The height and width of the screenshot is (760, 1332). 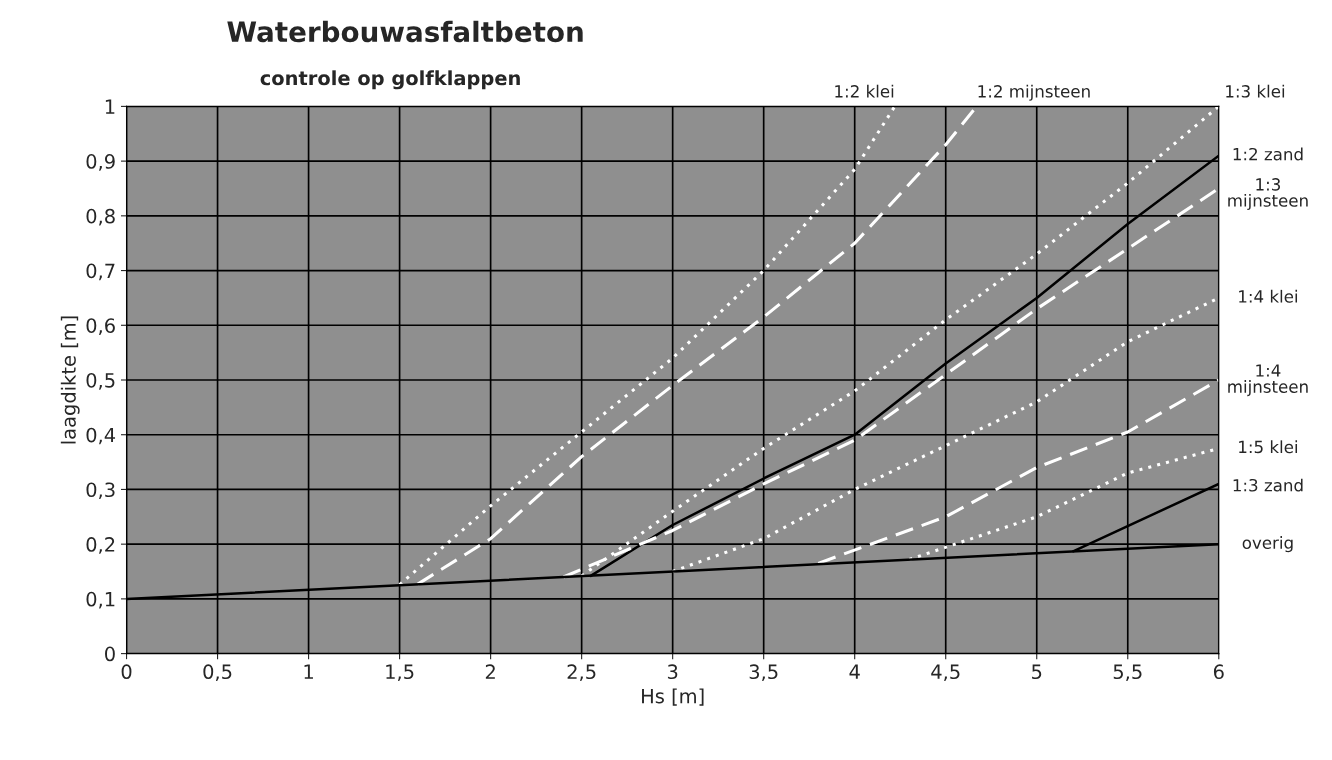 What do you see at coordinates (100, 491) in the screenshot?
I see `y-tick-label: 0,3` at bounding box center [100, 491].